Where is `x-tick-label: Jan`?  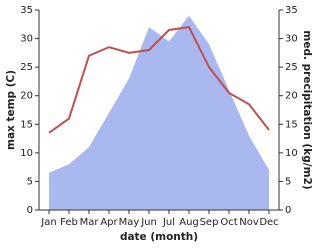 x-tick-label: Jan is located at coordinates (48, 222).